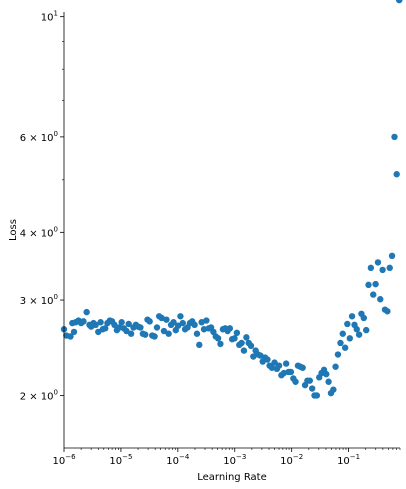 The image size is (406, 489). Describe the element at coordinates (120, 460) in the screenshot. I see `x-tick-label: 10⁻⁵` at that location.